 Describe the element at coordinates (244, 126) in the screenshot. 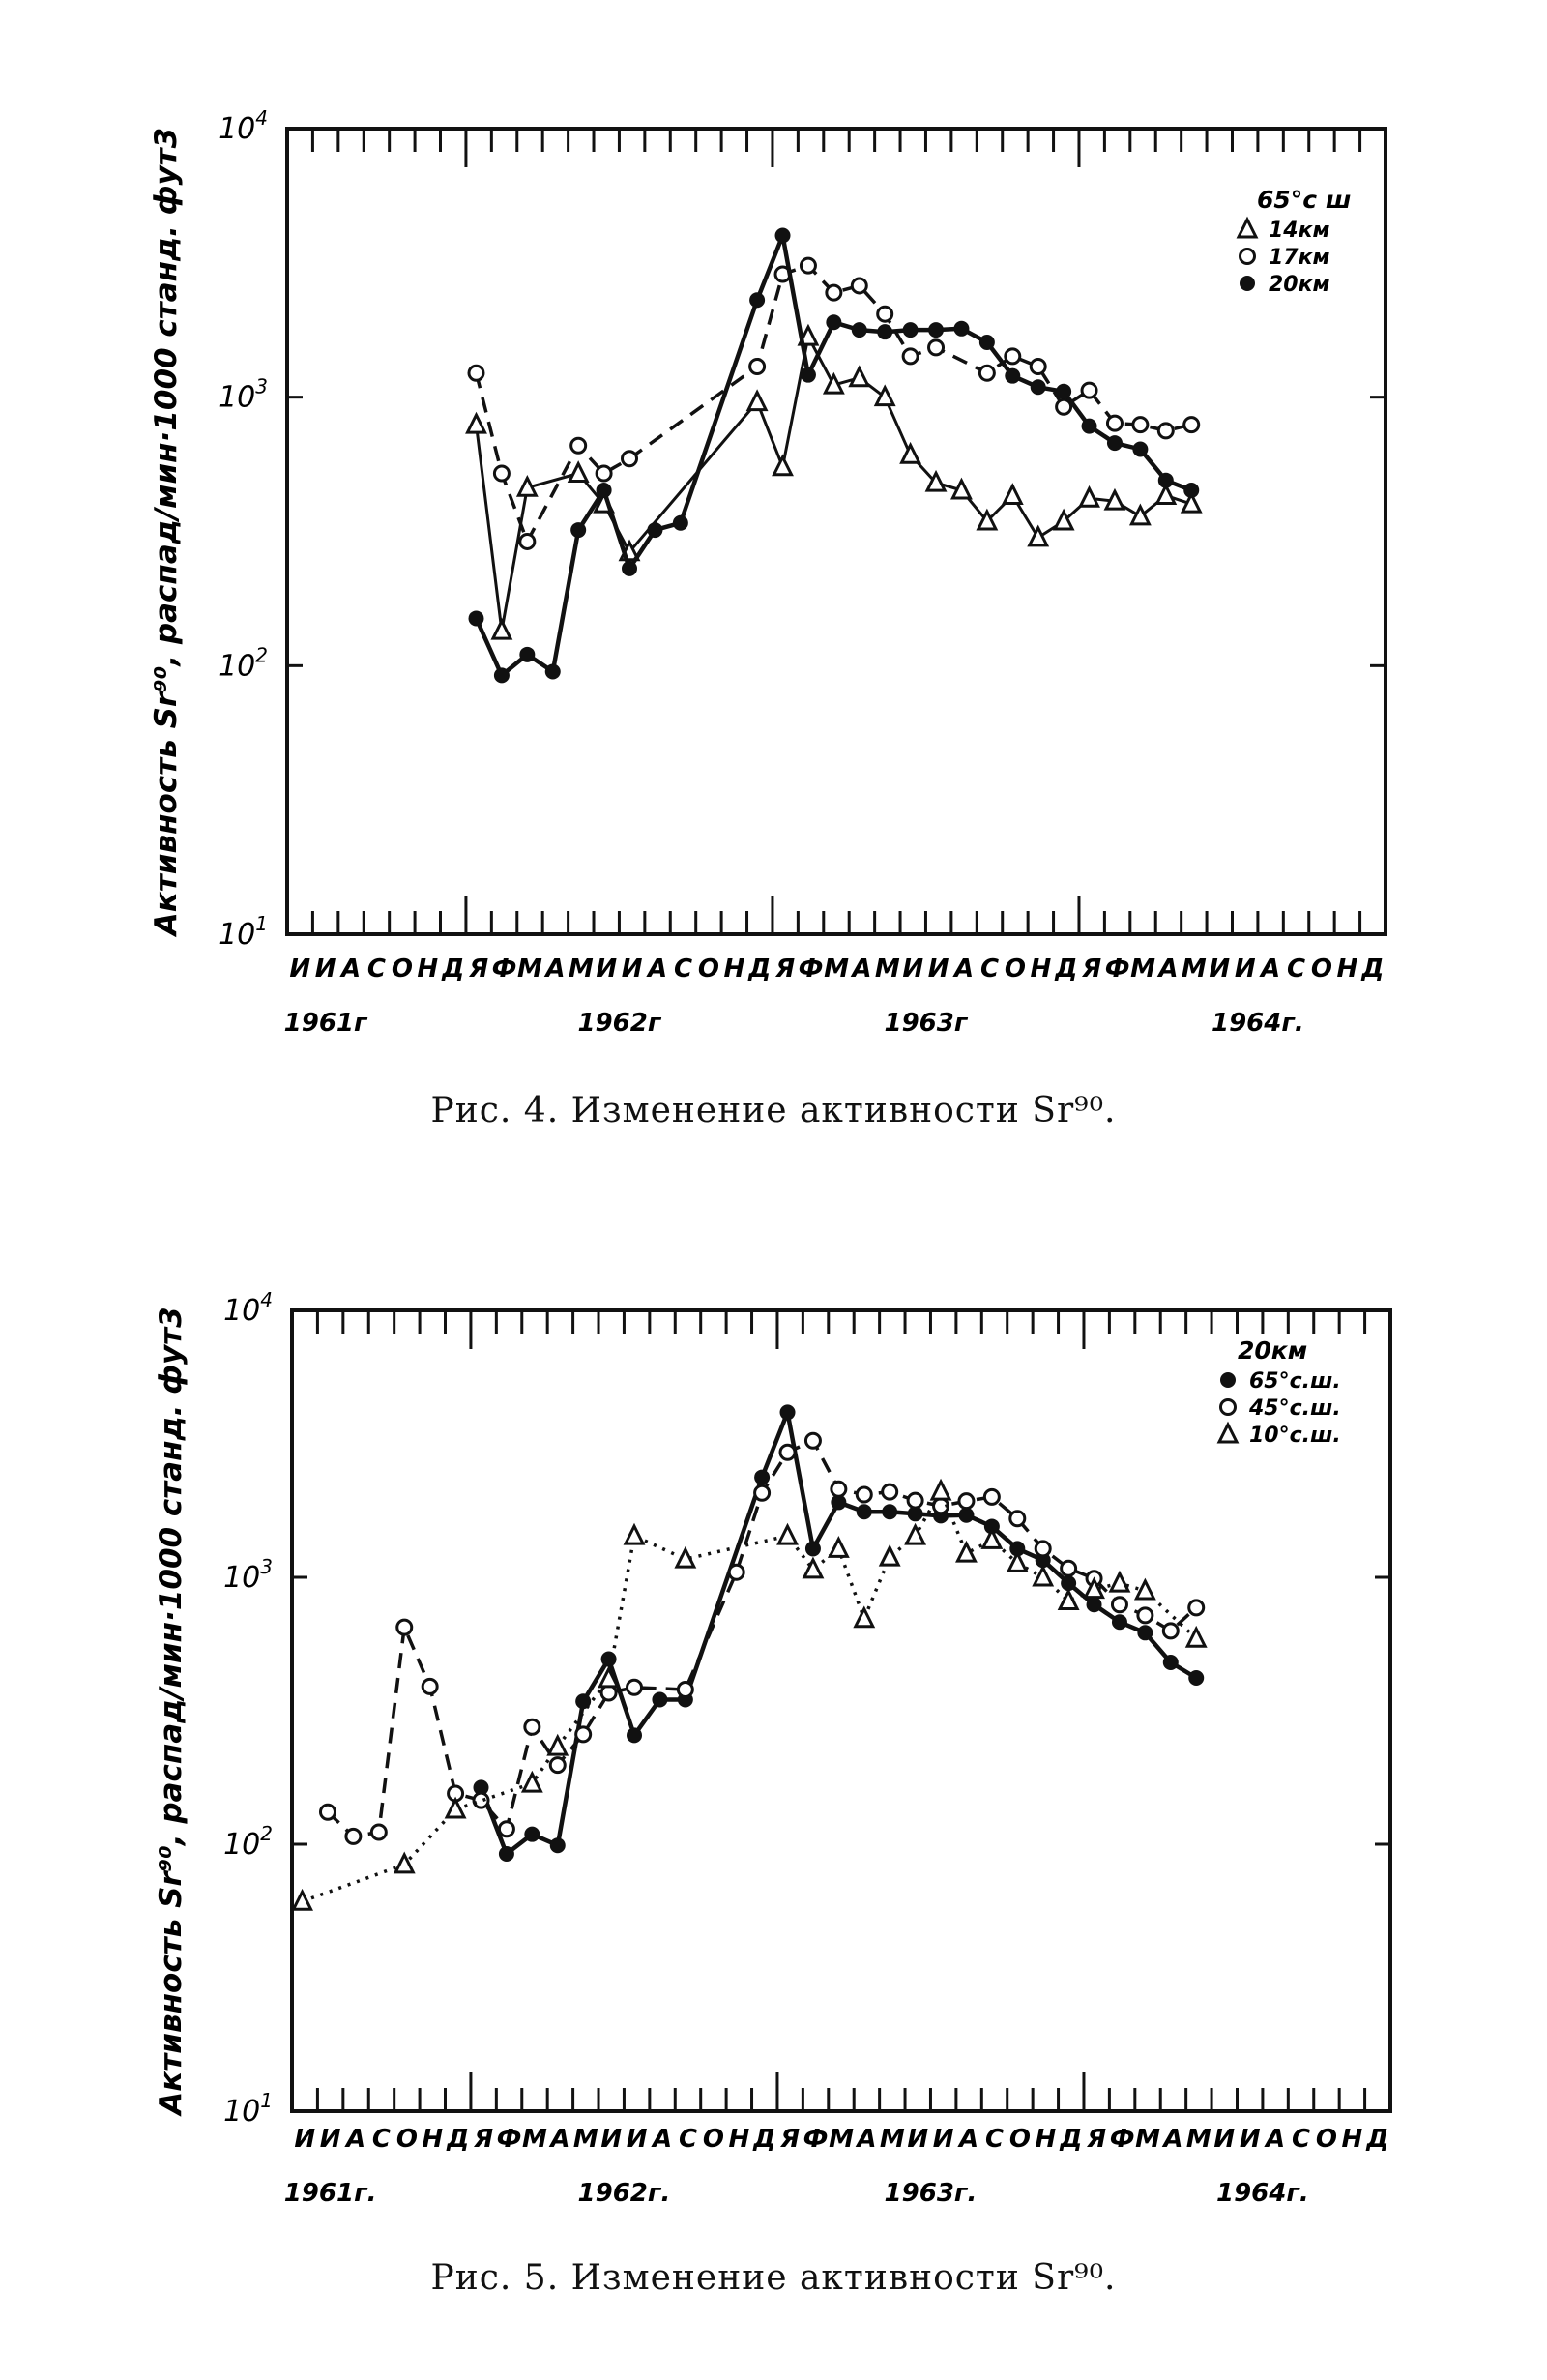

I see `y-tick-label: 104` at that location.